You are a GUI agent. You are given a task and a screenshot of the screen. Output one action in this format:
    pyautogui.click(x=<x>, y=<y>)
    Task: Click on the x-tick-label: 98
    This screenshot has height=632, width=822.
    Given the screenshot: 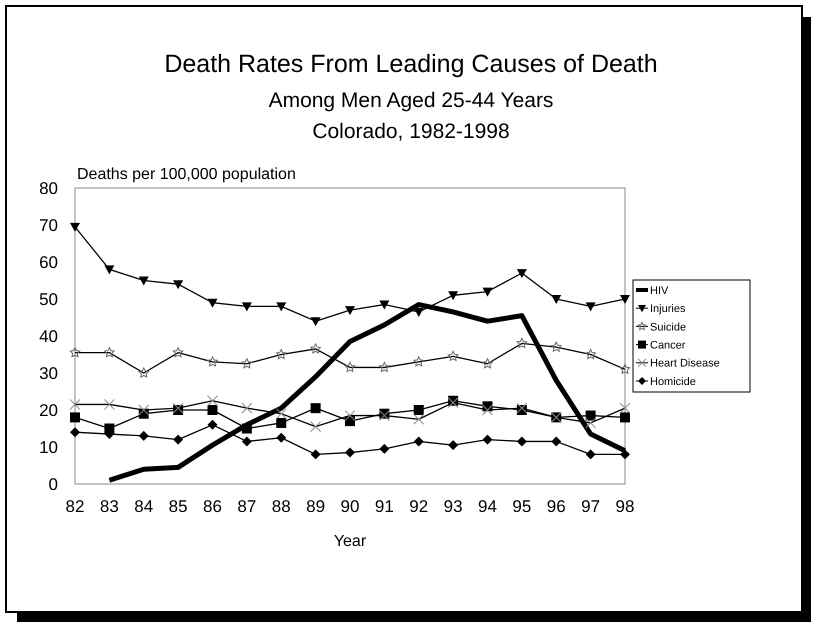 What is the action you would take?
    pyautogui.click(x=625, y=506)
    